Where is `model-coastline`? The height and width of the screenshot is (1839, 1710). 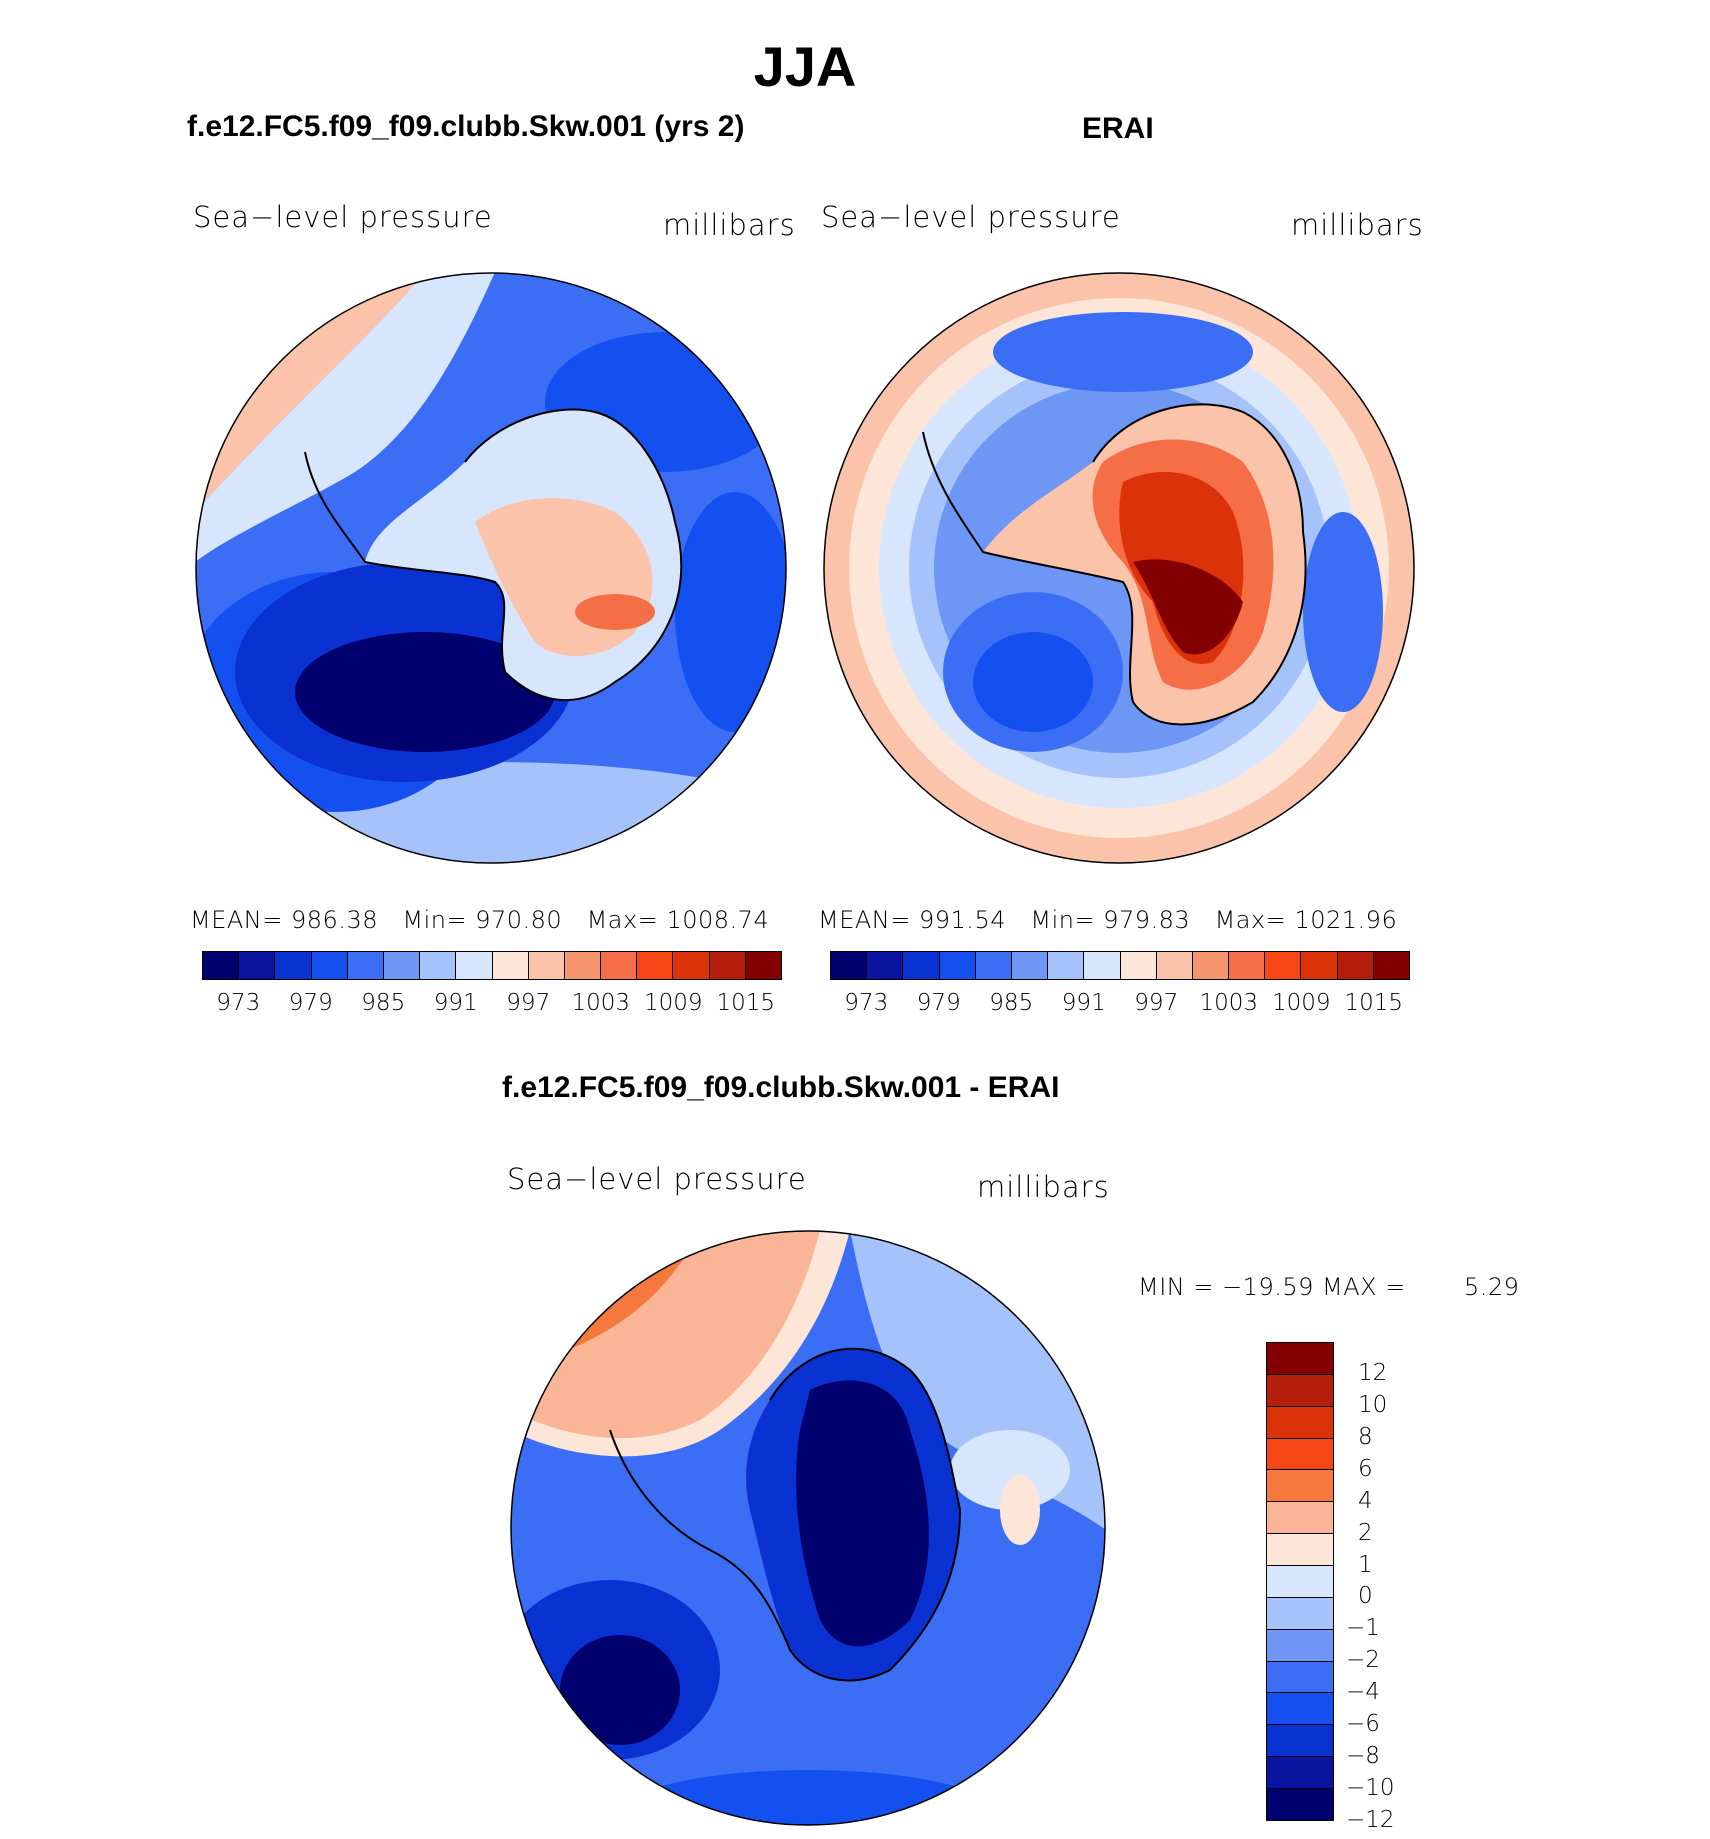 model-coastline is located at coordinates (493, 555).